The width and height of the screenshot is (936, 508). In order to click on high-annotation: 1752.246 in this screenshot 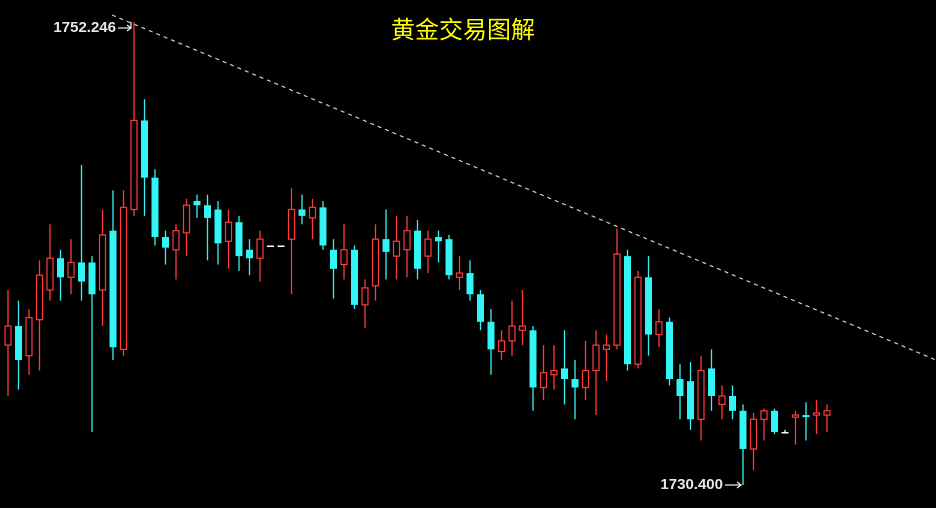, I will do `click(84, 27)`.